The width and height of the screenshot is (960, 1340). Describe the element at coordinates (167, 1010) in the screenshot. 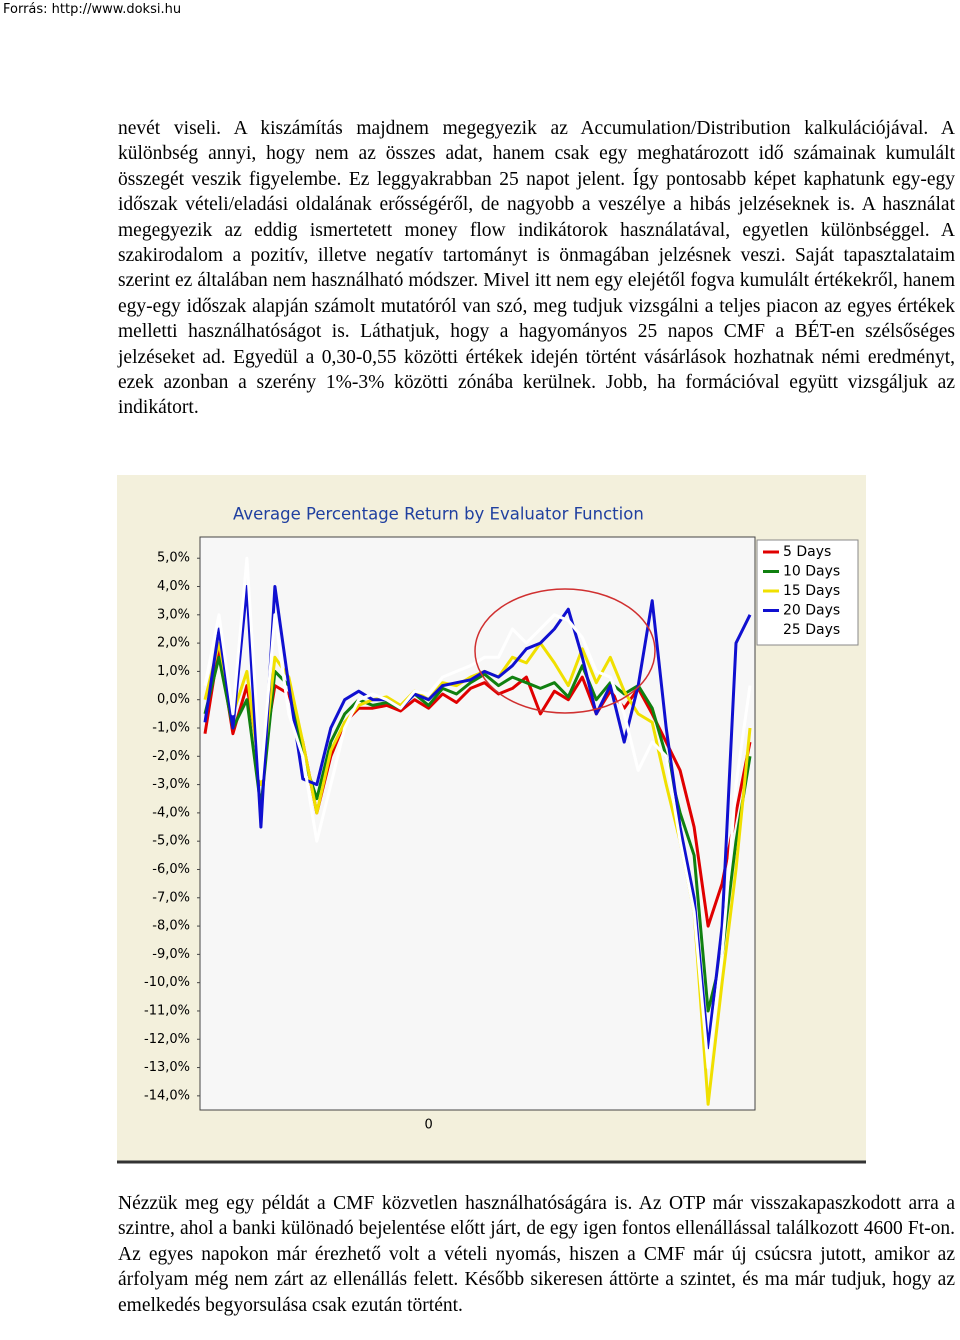

I see `y-tick-label: -11,0%` at that location.